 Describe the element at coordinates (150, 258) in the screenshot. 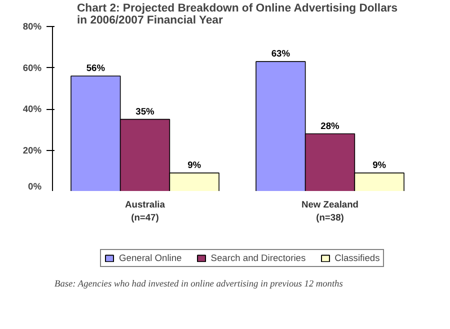

I see `legend-label: General Online` at that location.